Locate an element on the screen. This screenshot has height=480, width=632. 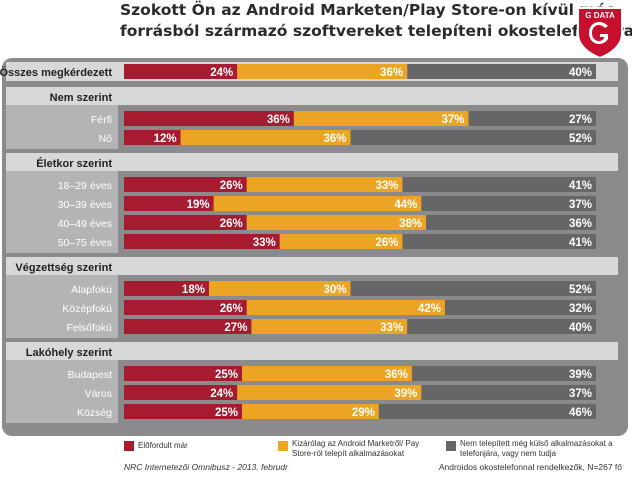
row-label: Nő is located at coordinates (106, 139).